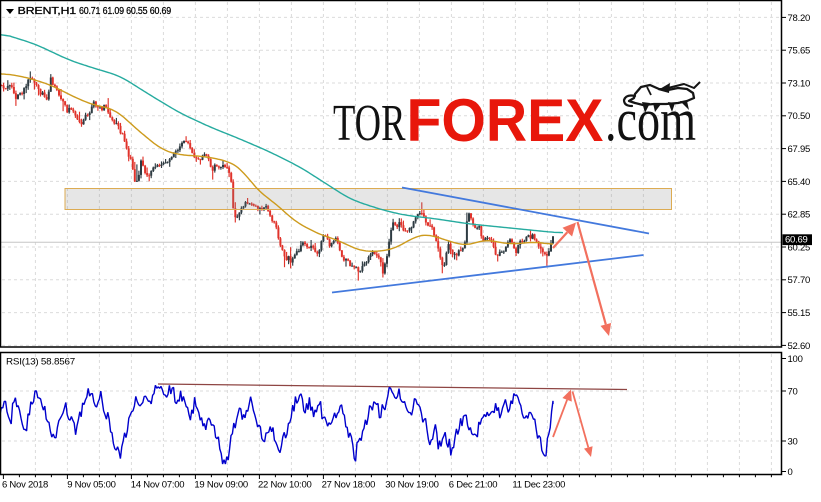 Image resolution: width=821 pixels, height=502 pixels. What do you see at coordinates (799, 18) in the screenshot?
I see `svg-text: 78.20` at bounding box center [799, 18].